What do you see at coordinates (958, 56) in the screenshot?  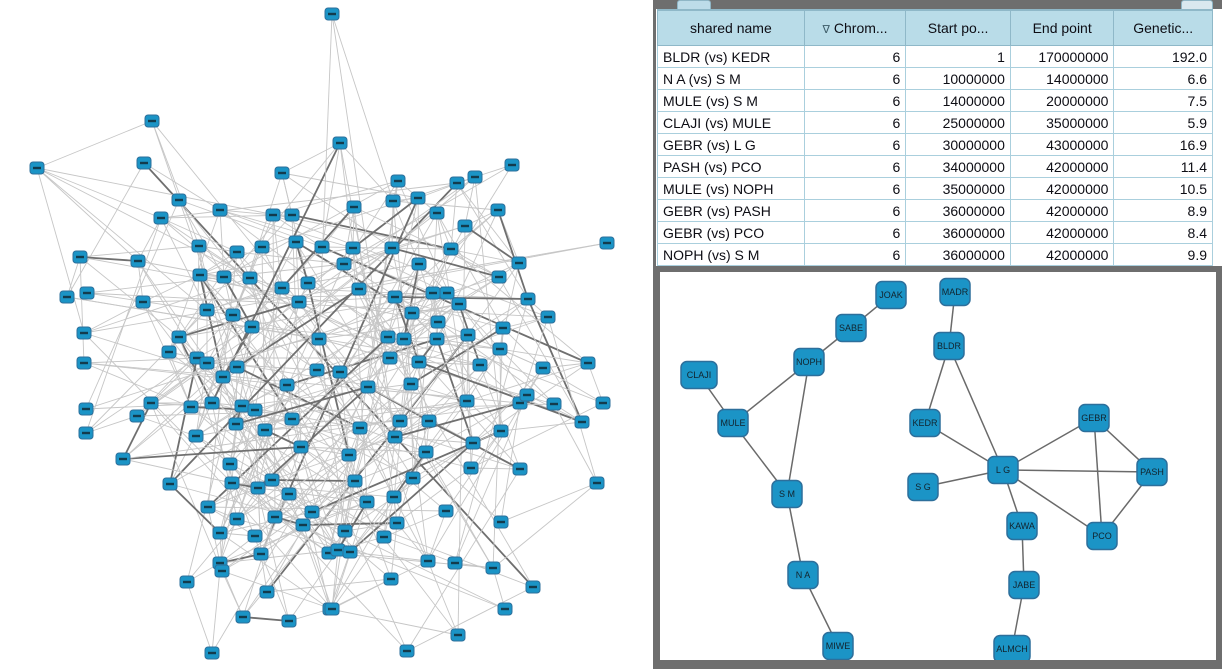 I see `table-cell: 1` at bounding box center [958, 56].